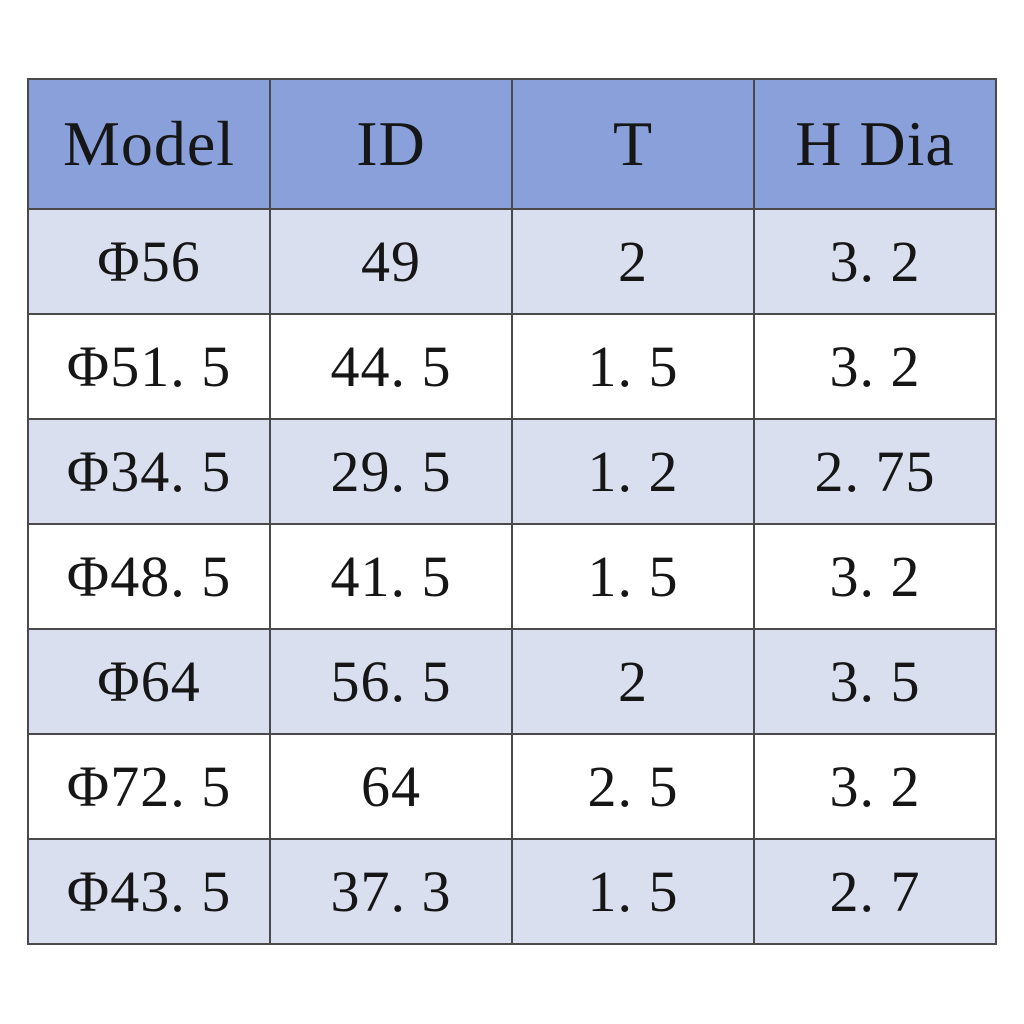 The image size is (1024, 1024). I want to click on table-row: Φ56 49 2 3. 2, so click(512, 261).